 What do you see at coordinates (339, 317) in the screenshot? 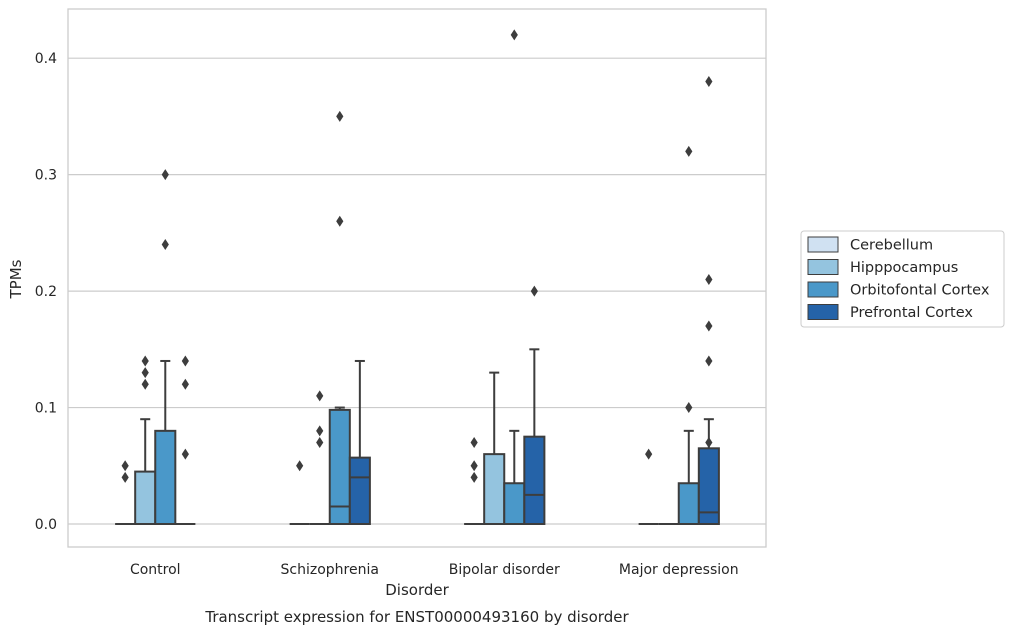
I see `box-schizophrenia-orbitofontal-cortex` at bounding box center [339, 317].